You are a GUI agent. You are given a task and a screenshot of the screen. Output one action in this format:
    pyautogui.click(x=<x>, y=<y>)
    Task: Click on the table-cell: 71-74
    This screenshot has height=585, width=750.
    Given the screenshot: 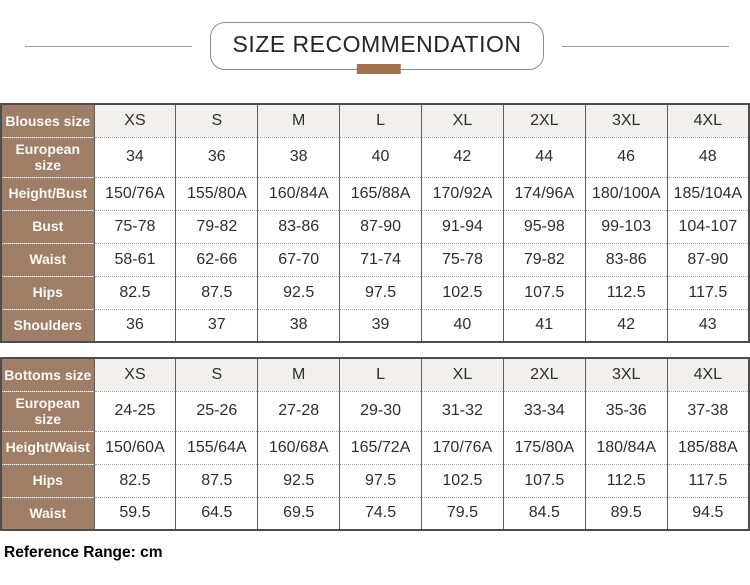 What is the action you would take?
    pyautogui.click(x=380, y=259)
    